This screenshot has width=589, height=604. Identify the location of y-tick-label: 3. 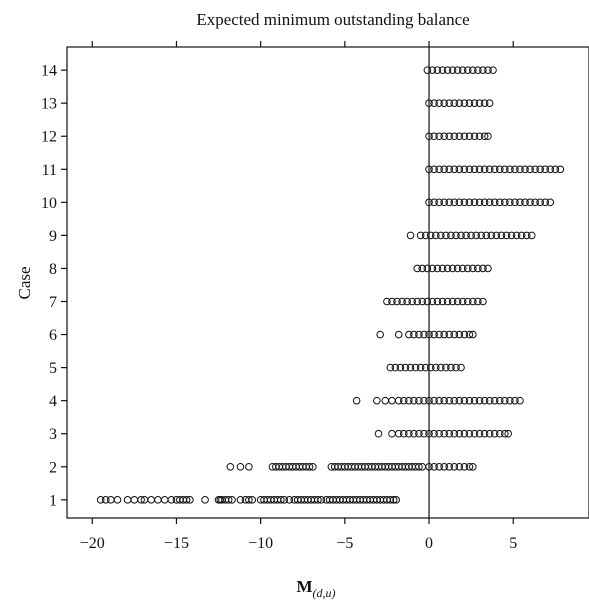
(53, 434).